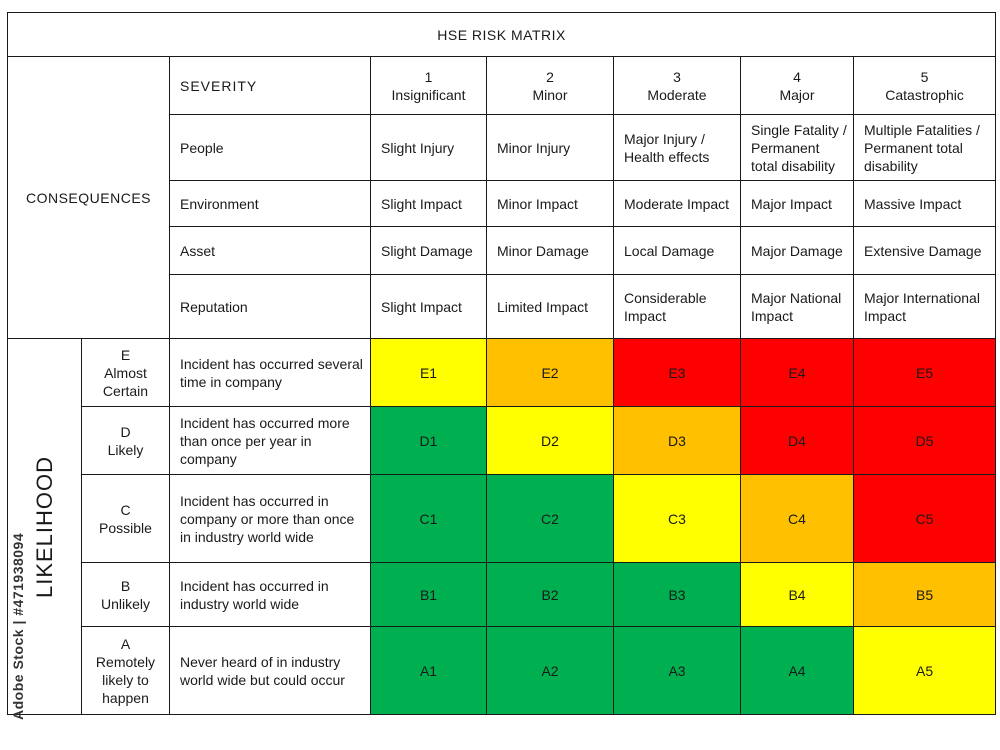 The image size is (1000, 750). What do you see at coordinates (924, 306) in the screenshot?
I see `consequence-cell: Major International Impact` at bounding box center [924, 306].